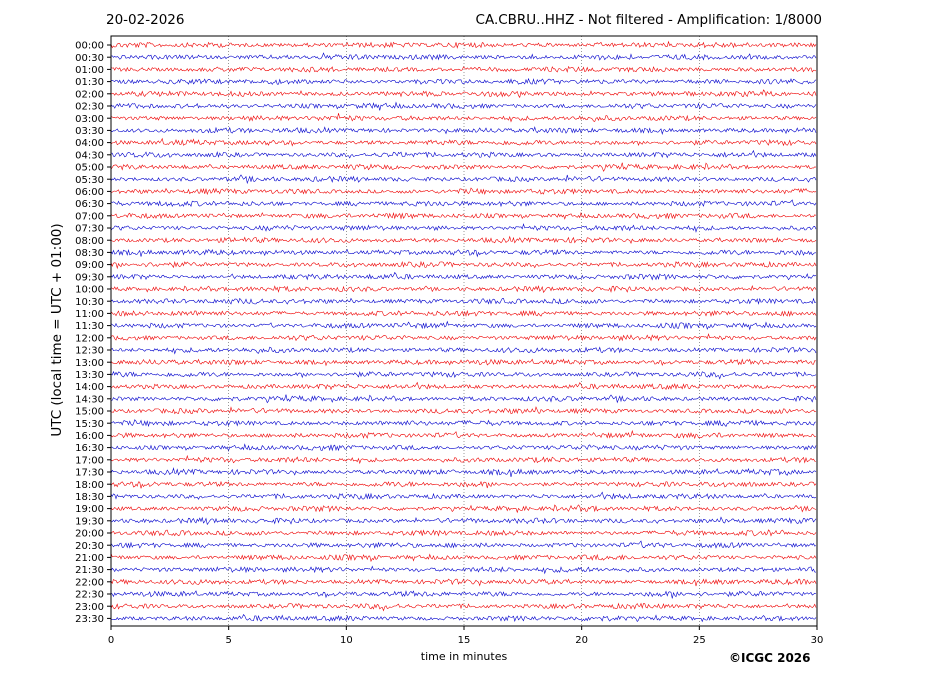 The image size is (927, 696). Describe the element at coordinates (89, 448) in the screenshot. I see `y-tick-label: 16:30` at that location.